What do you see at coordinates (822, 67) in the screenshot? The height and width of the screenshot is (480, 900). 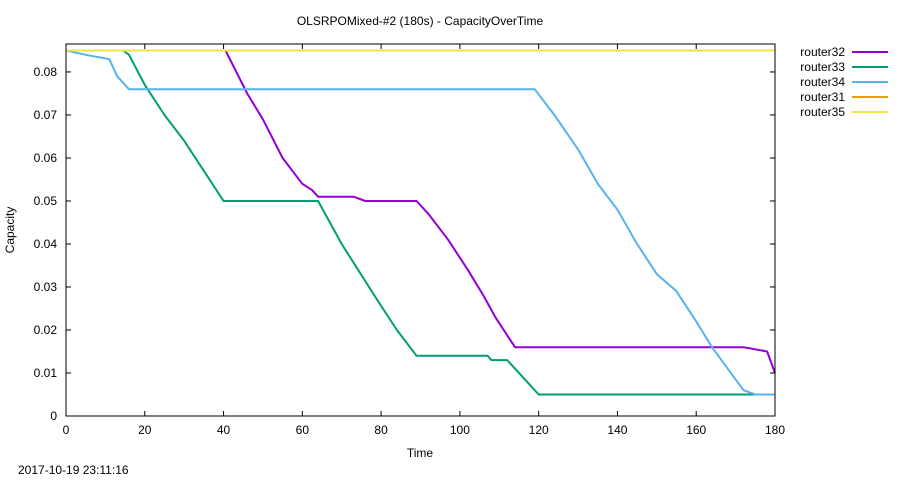 I see `legend-label-router33: router33` at bounding box center [822, 67].